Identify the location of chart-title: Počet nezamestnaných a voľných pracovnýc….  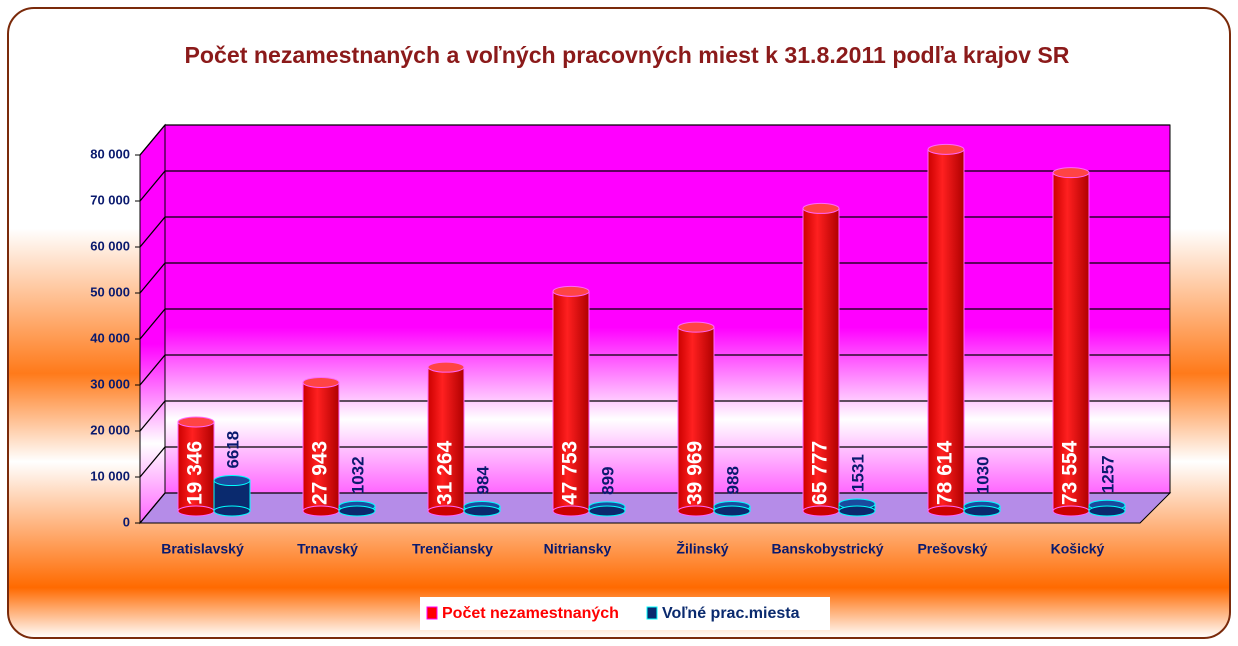
(627, 55).